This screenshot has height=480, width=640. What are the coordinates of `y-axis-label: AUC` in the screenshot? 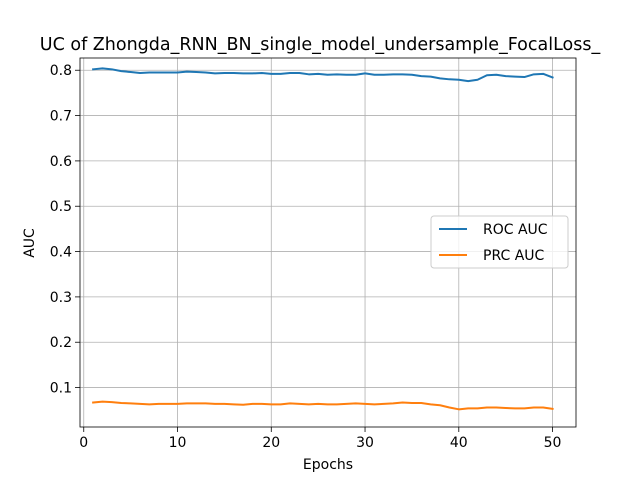 It's located at (30, 243).